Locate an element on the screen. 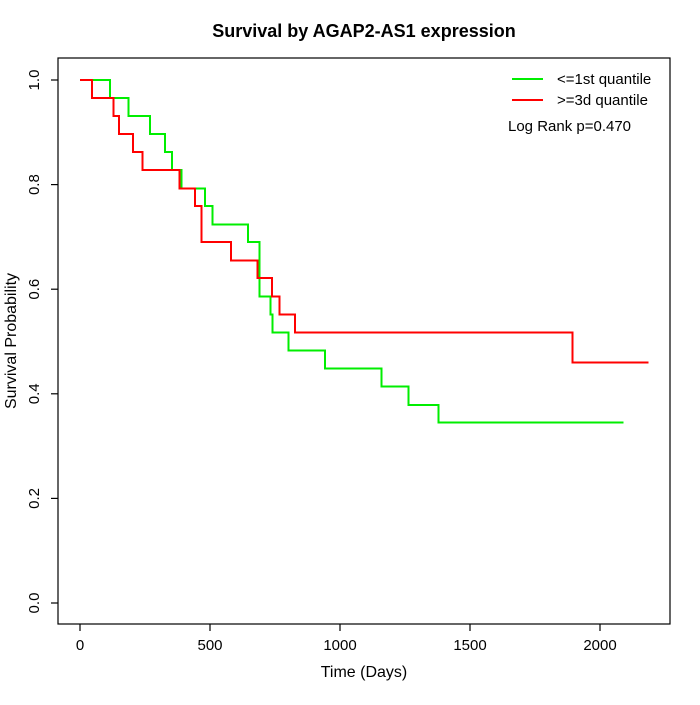 Image resolution: width=700 pixels, height=705 pixels. legend-label-first-quantile: <=1st quantile is located at coordinates (604, 79).